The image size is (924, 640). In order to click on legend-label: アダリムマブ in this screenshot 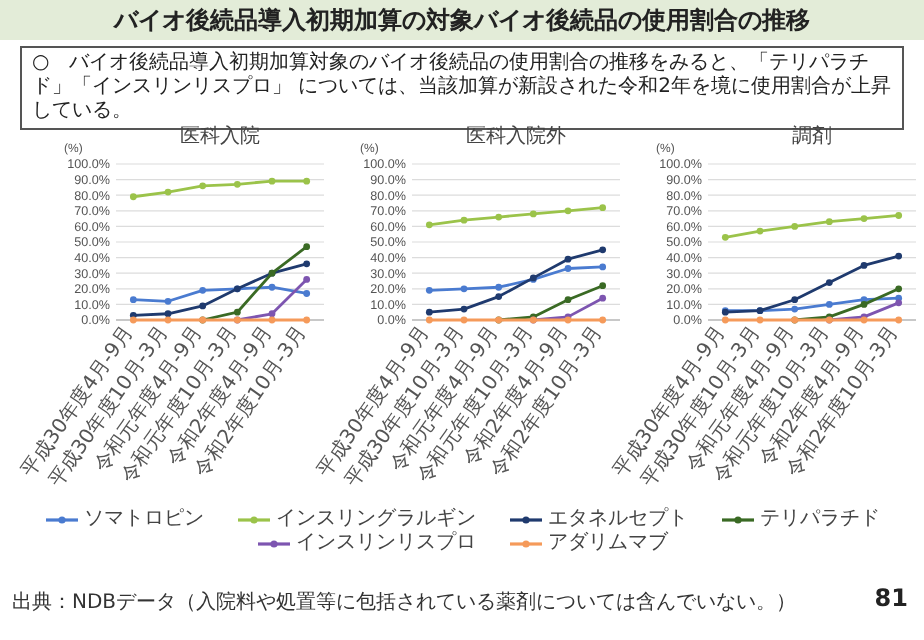, I will do `click(608, 544)`.